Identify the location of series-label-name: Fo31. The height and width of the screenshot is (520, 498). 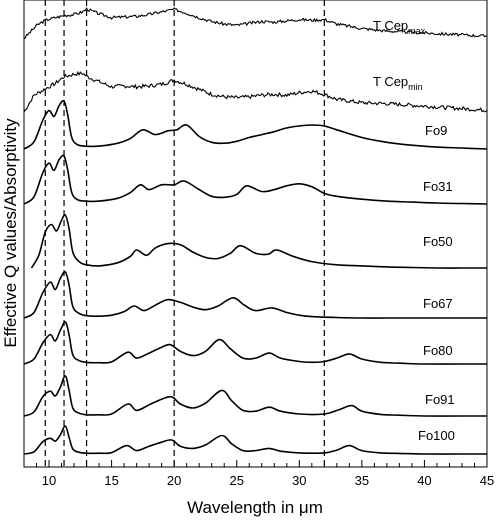
(438, 186).